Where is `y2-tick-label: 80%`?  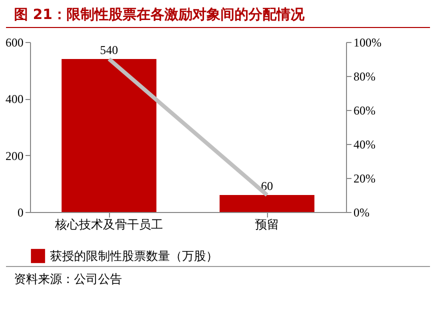 y2-tick-label: 80% is located at coordinates (365, 77).